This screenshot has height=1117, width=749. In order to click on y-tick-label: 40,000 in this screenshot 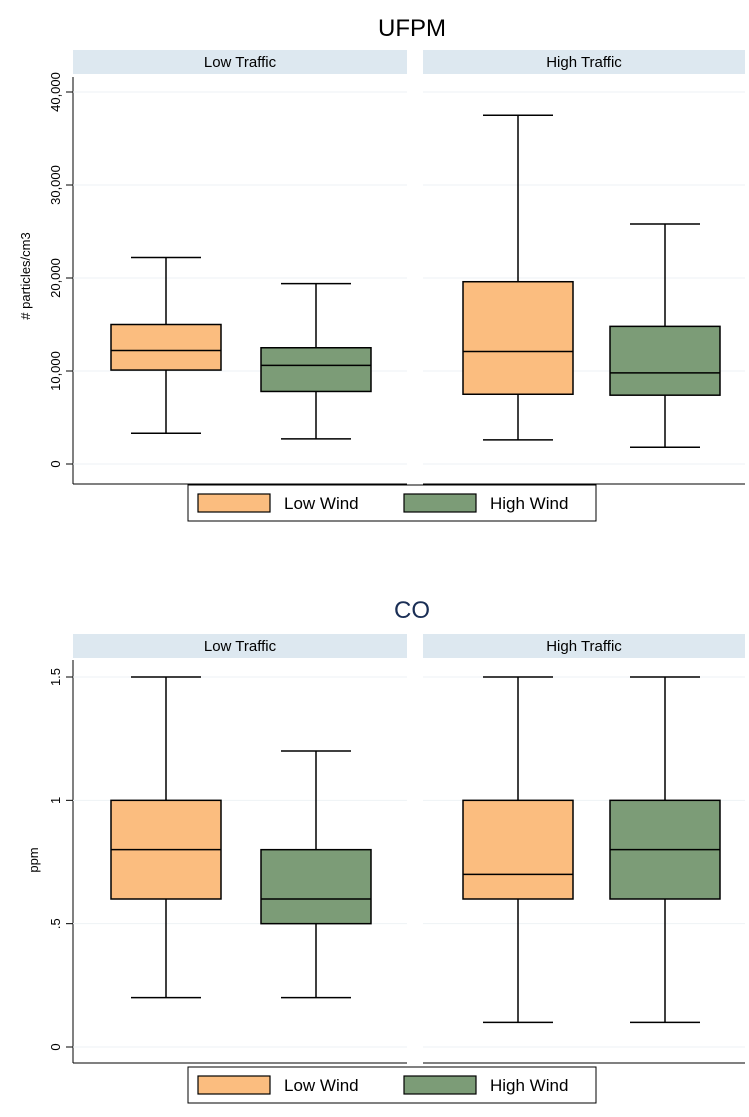, I will do `click(55, 92)`.